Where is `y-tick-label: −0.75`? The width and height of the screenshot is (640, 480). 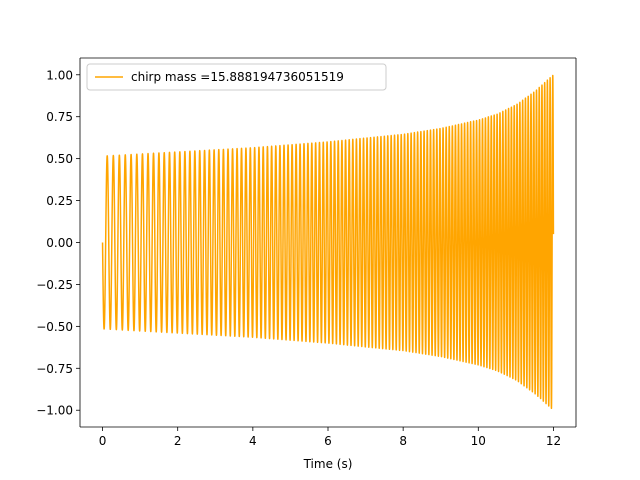
y-tick-label: −0.75 is located at coordinates (54, 369).